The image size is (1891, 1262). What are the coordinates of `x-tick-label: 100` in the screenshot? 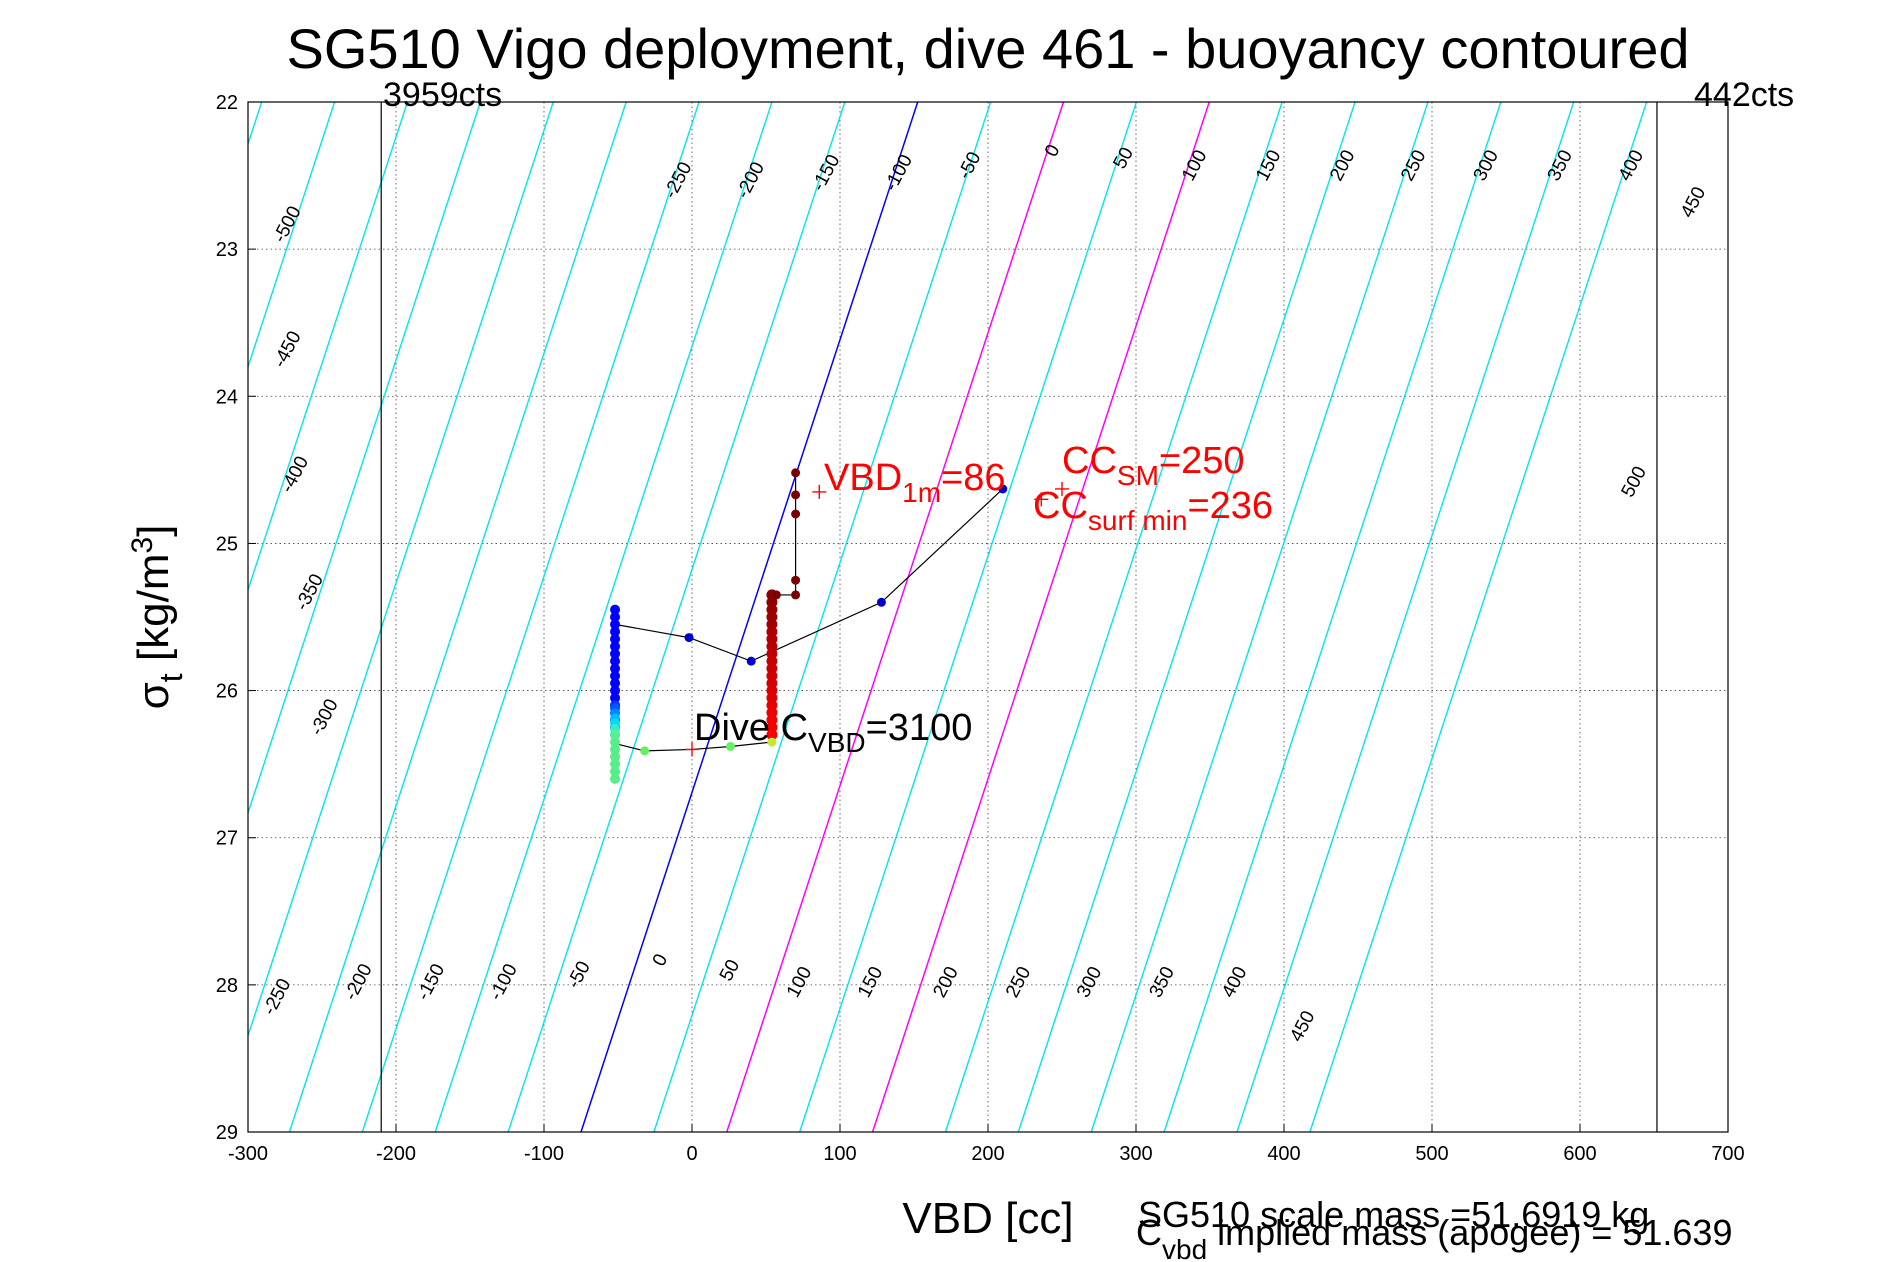 It's located at (839, 1154).